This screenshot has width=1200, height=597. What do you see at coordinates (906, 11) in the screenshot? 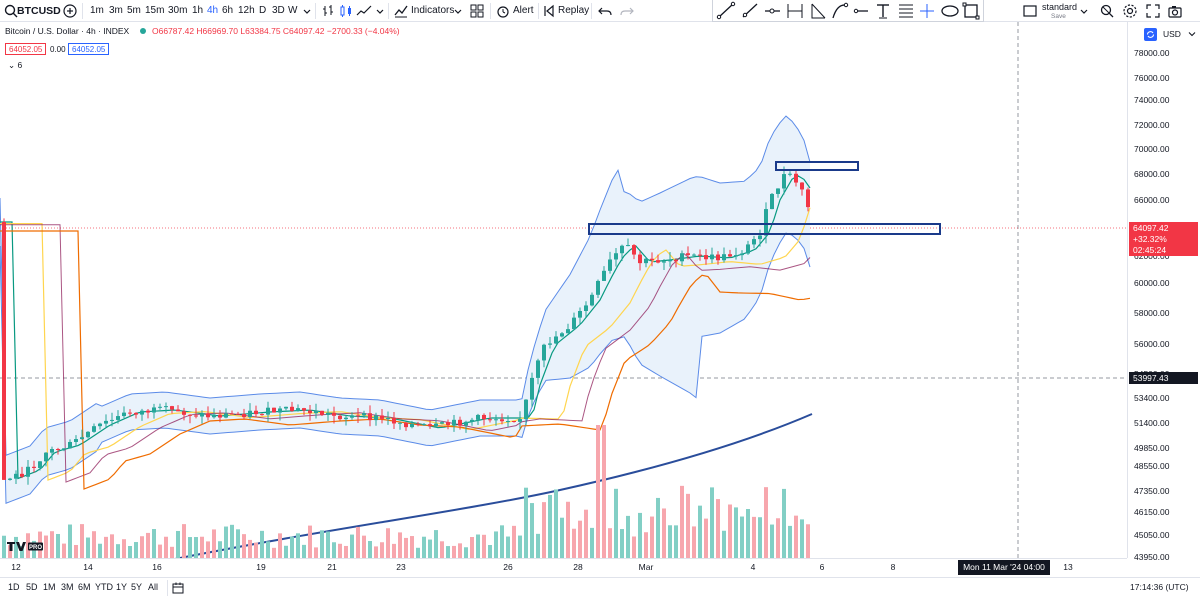
I see `fib-retracement-icon` at bounding box center [906, 11].